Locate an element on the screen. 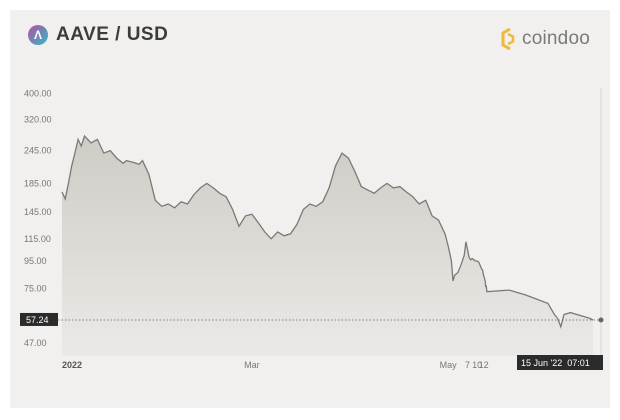 This screenshot has height=420, width=620. brand-name: coindoo is located at coordinates (556, 38).